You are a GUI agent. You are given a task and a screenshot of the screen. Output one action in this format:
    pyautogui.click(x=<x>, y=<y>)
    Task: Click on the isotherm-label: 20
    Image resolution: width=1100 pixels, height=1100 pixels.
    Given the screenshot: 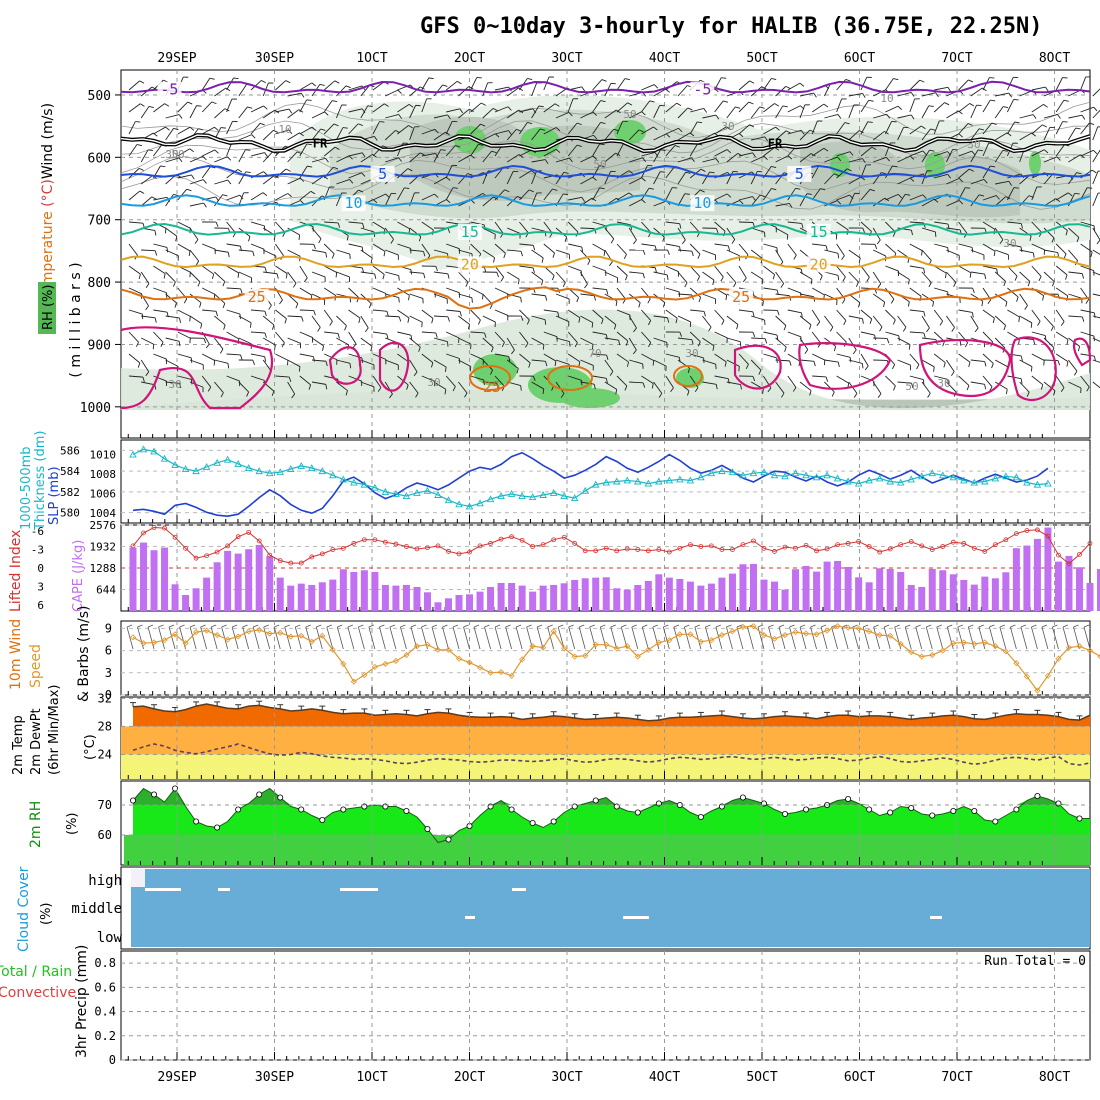 What is the action you would take?
    pyautogui.click(x=819, y=264)
    